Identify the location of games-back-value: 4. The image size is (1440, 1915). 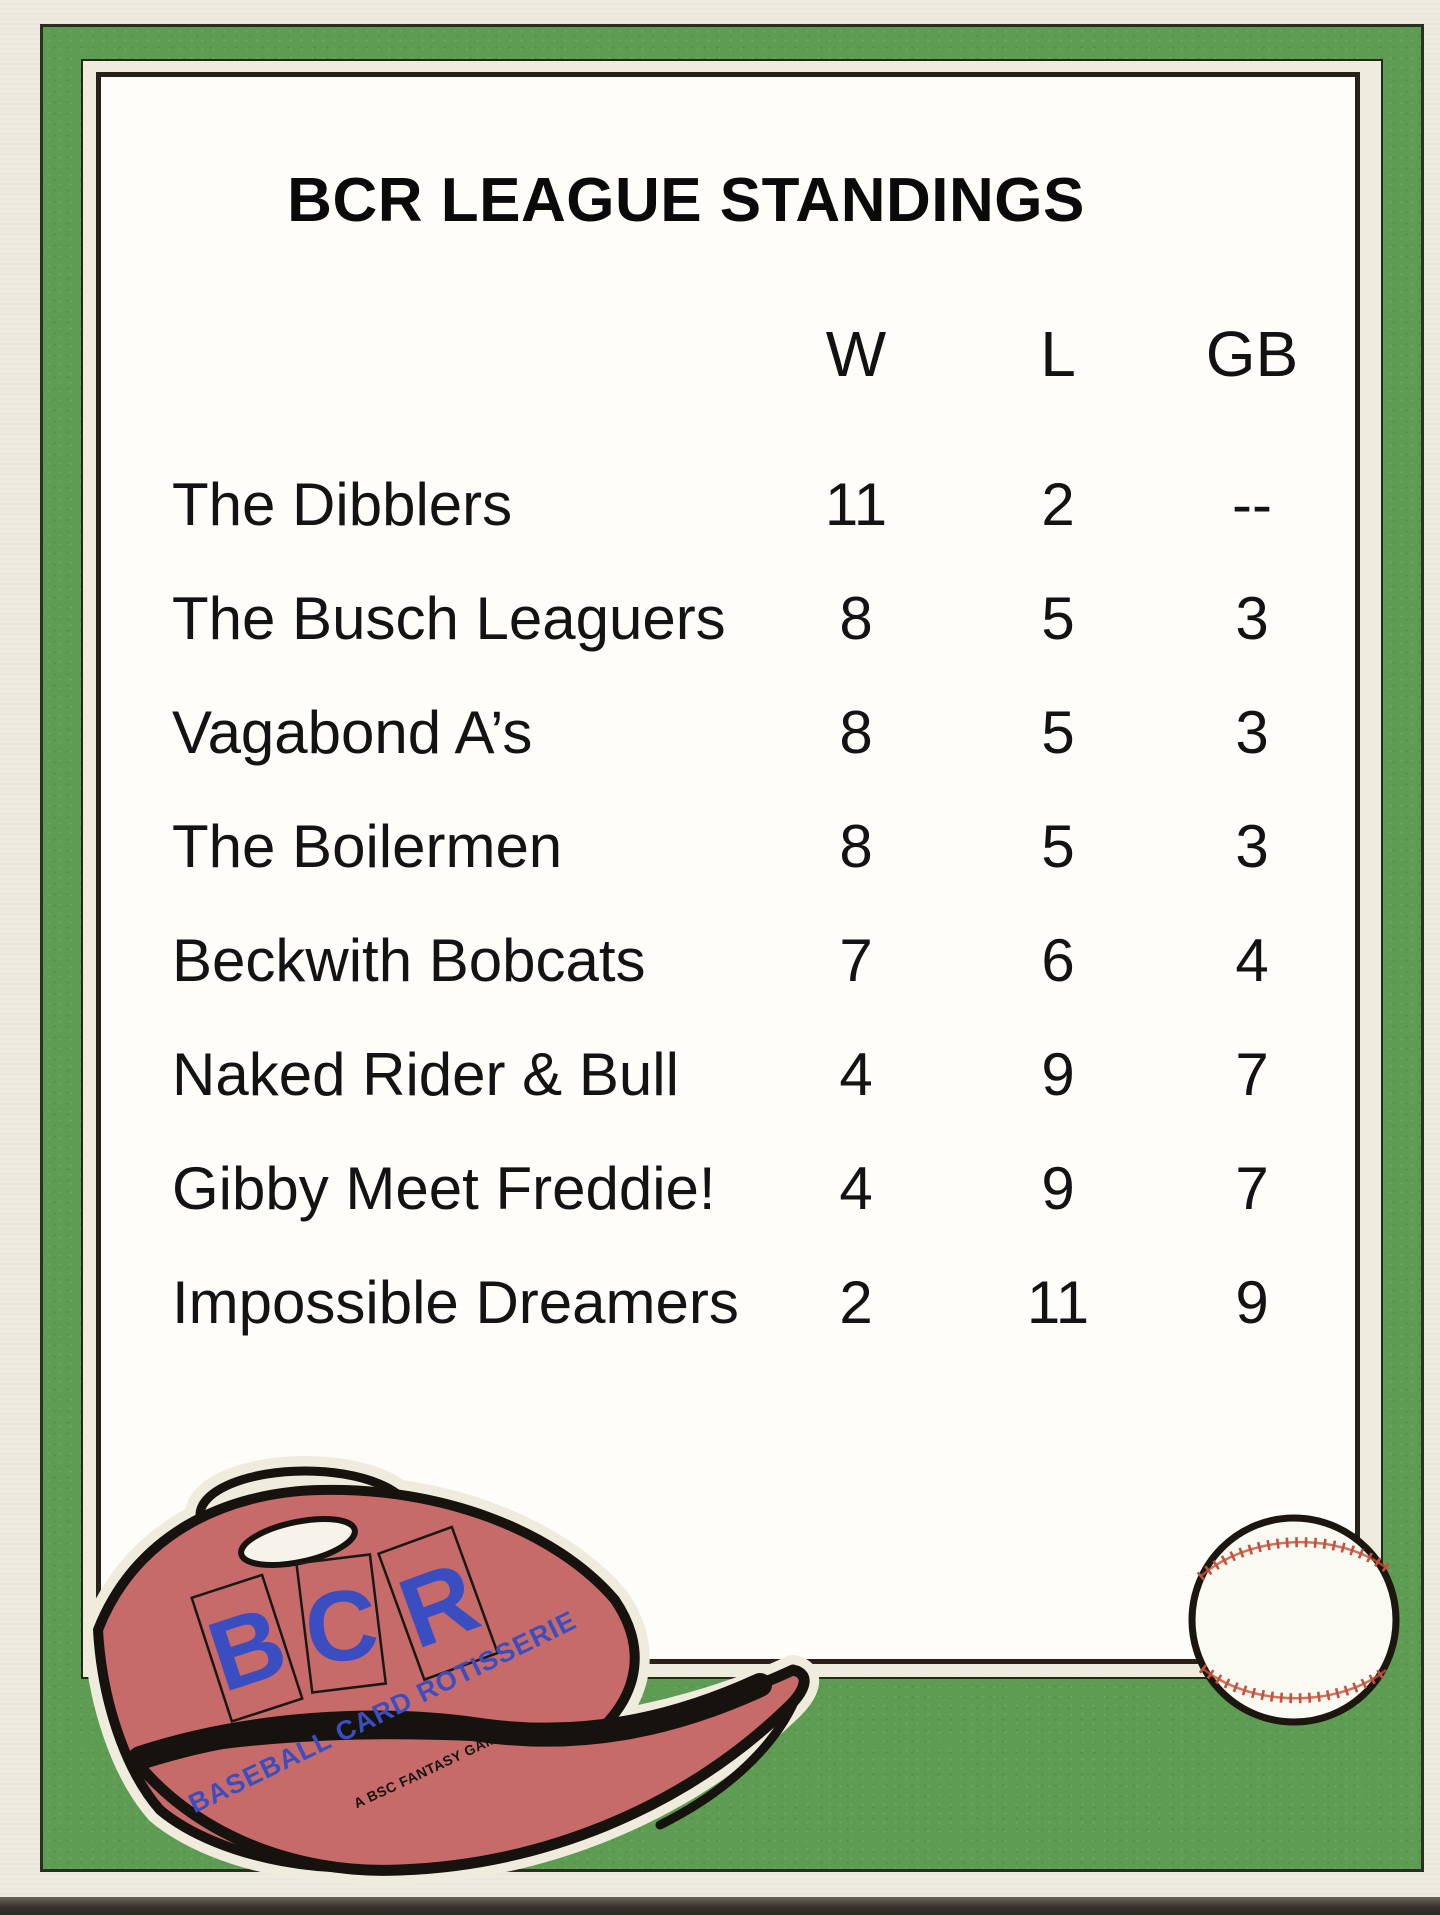
(1252, 960).